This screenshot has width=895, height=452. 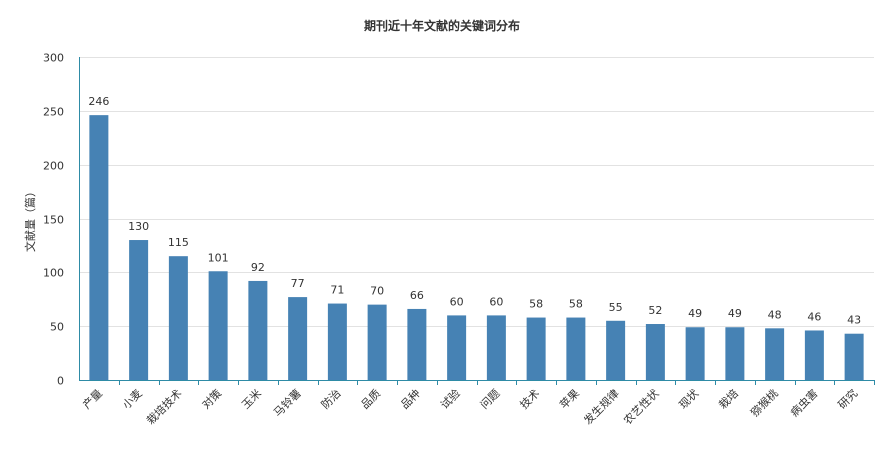 What do you see at coordinates (138, 226) in the screenshot?
I see `data-label: 130` at bounding box center [138, 226].